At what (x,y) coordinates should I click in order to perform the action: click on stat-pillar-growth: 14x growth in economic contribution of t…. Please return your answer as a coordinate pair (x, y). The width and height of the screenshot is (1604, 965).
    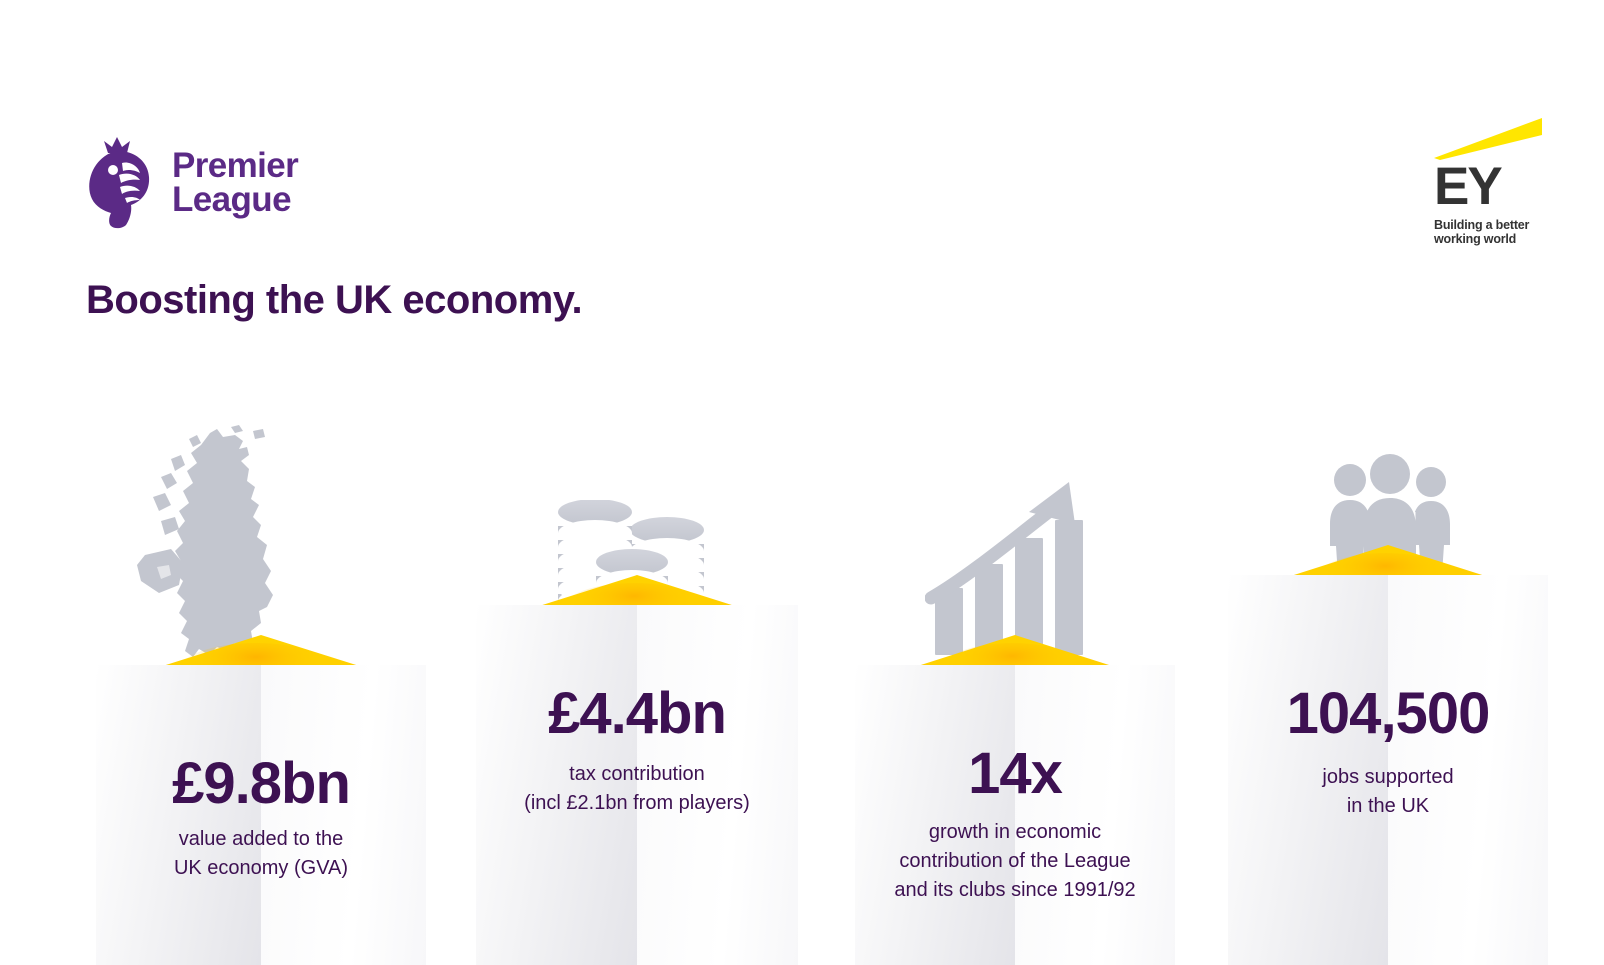
    Looking at the image, I should click on (1015, 692).